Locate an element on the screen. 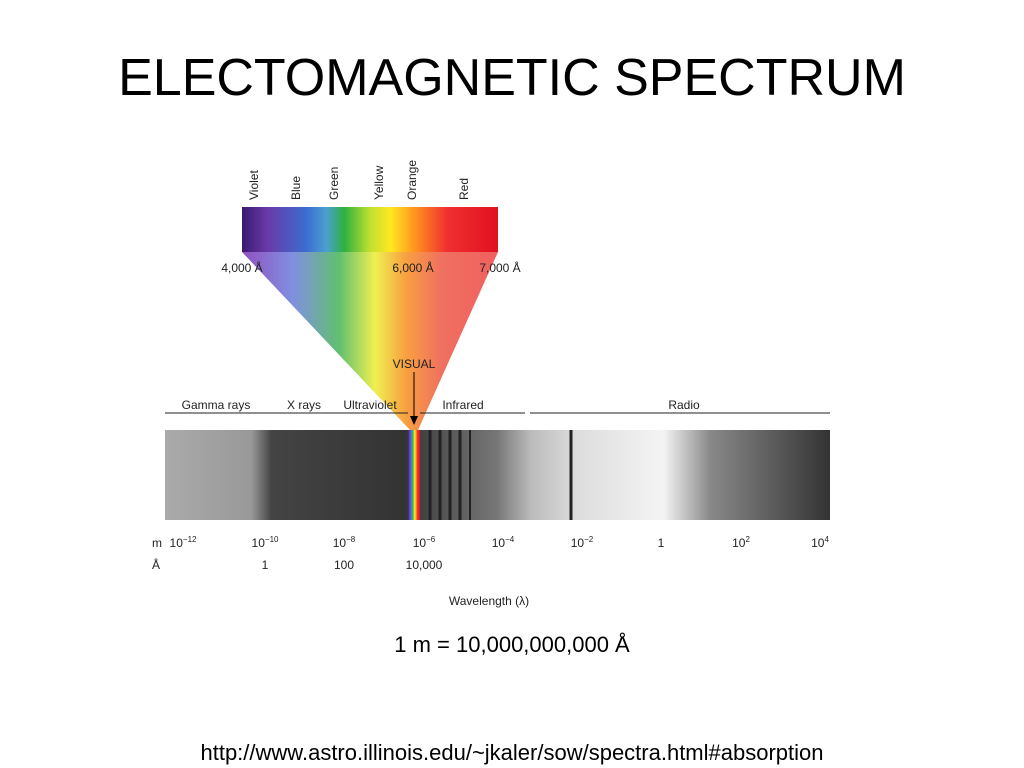 The width and height of the screenshot is (1024, 768). tick-exponent: −6 is located at coordinates (431, 539).